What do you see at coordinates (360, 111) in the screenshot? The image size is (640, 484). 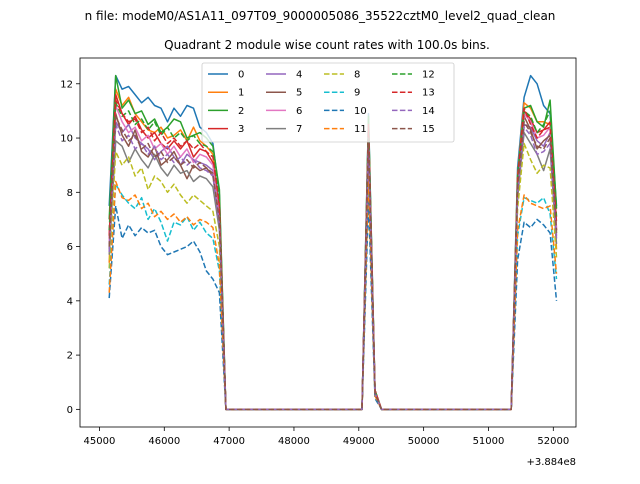 I see `legend-label-10: 10` at bounding box center [360, 111].